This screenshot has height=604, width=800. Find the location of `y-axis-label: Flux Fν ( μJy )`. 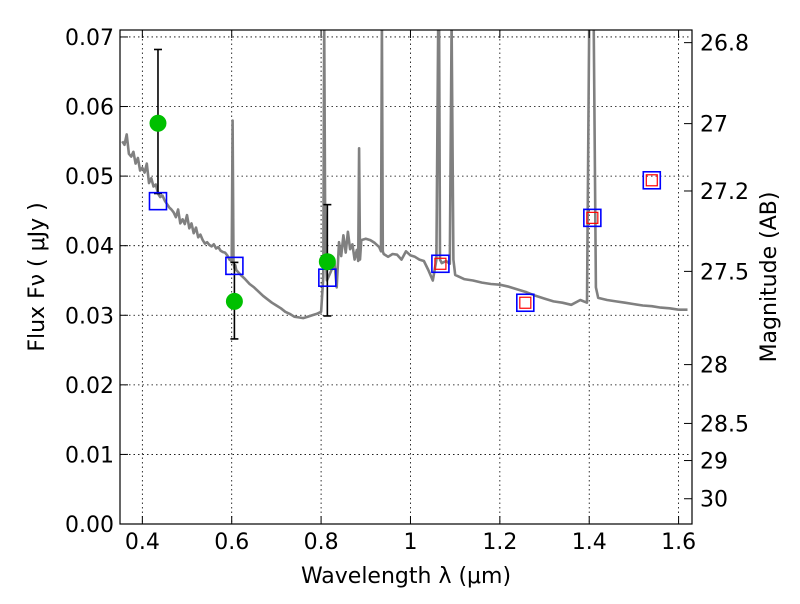

y-axis-label: Flux Fν ( μJy ) is located at coordinates (37, 276).